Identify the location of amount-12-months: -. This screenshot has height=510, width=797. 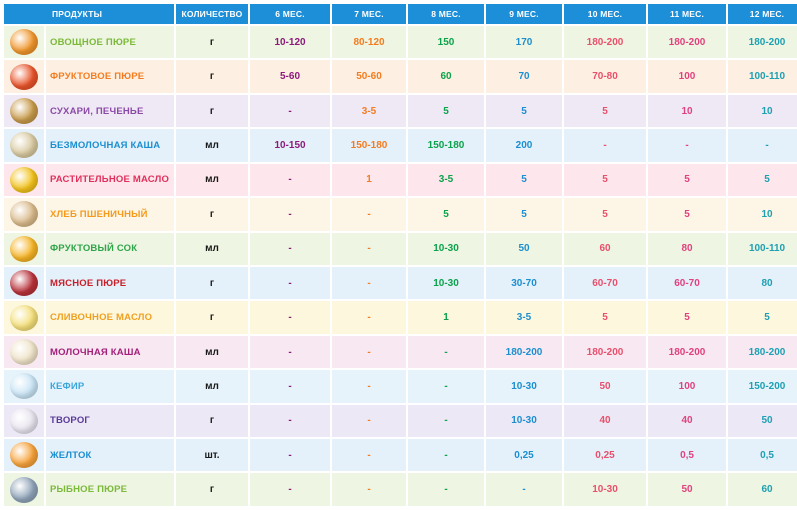
(762, 145).